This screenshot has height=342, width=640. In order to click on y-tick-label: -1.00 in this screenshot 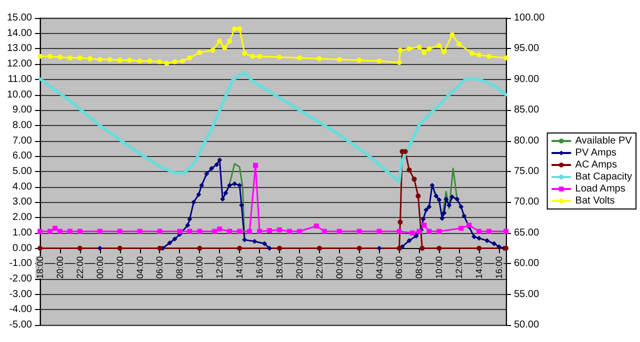, I will do `click(20, 264)`.